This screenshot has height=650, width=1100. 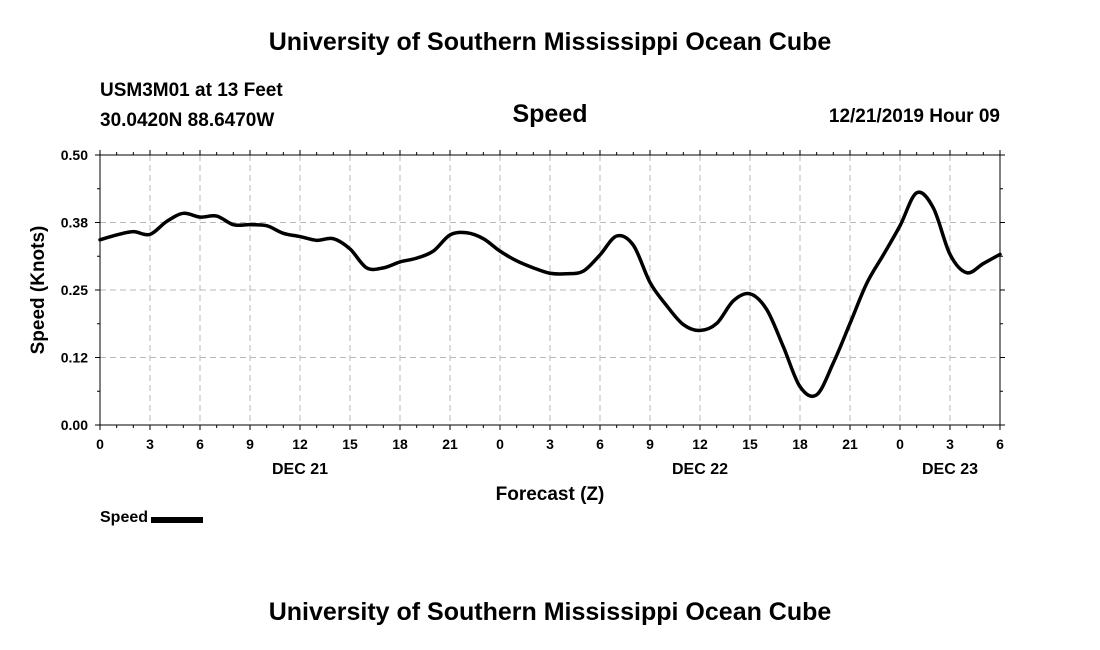 What do you see at coordinates (550, 494) in the screenshot?
I see `x-axis-title: Forecast (Z)` at bounding box center [550, 494].